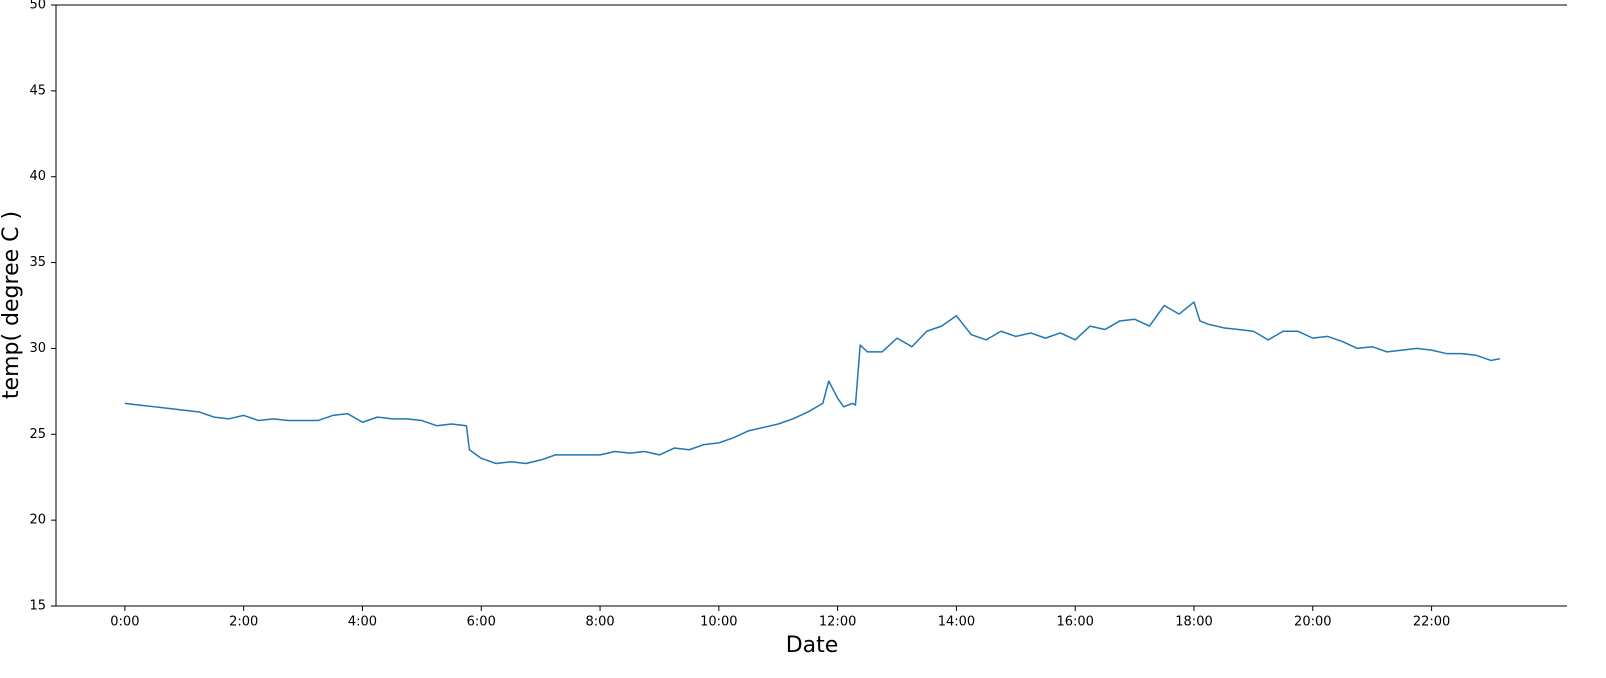  Describe the element at coordinates (37, 6) in the screenshot. I see `y-tick-label: 50` at that location.